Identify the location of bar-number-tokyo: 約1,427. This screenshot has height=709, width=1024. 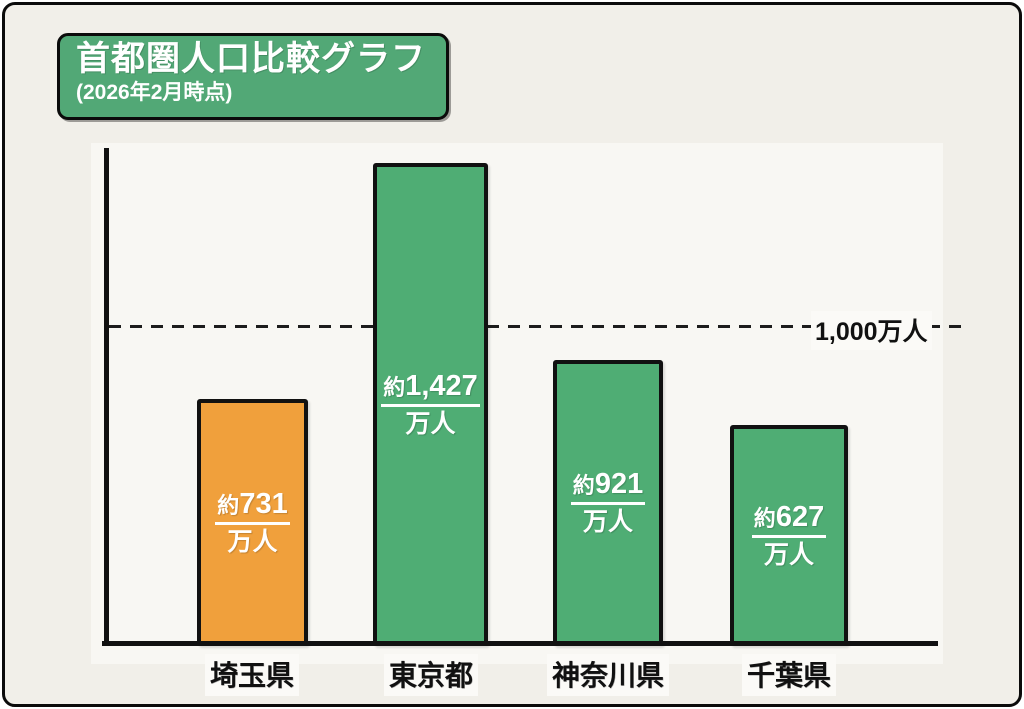
(430, 388).